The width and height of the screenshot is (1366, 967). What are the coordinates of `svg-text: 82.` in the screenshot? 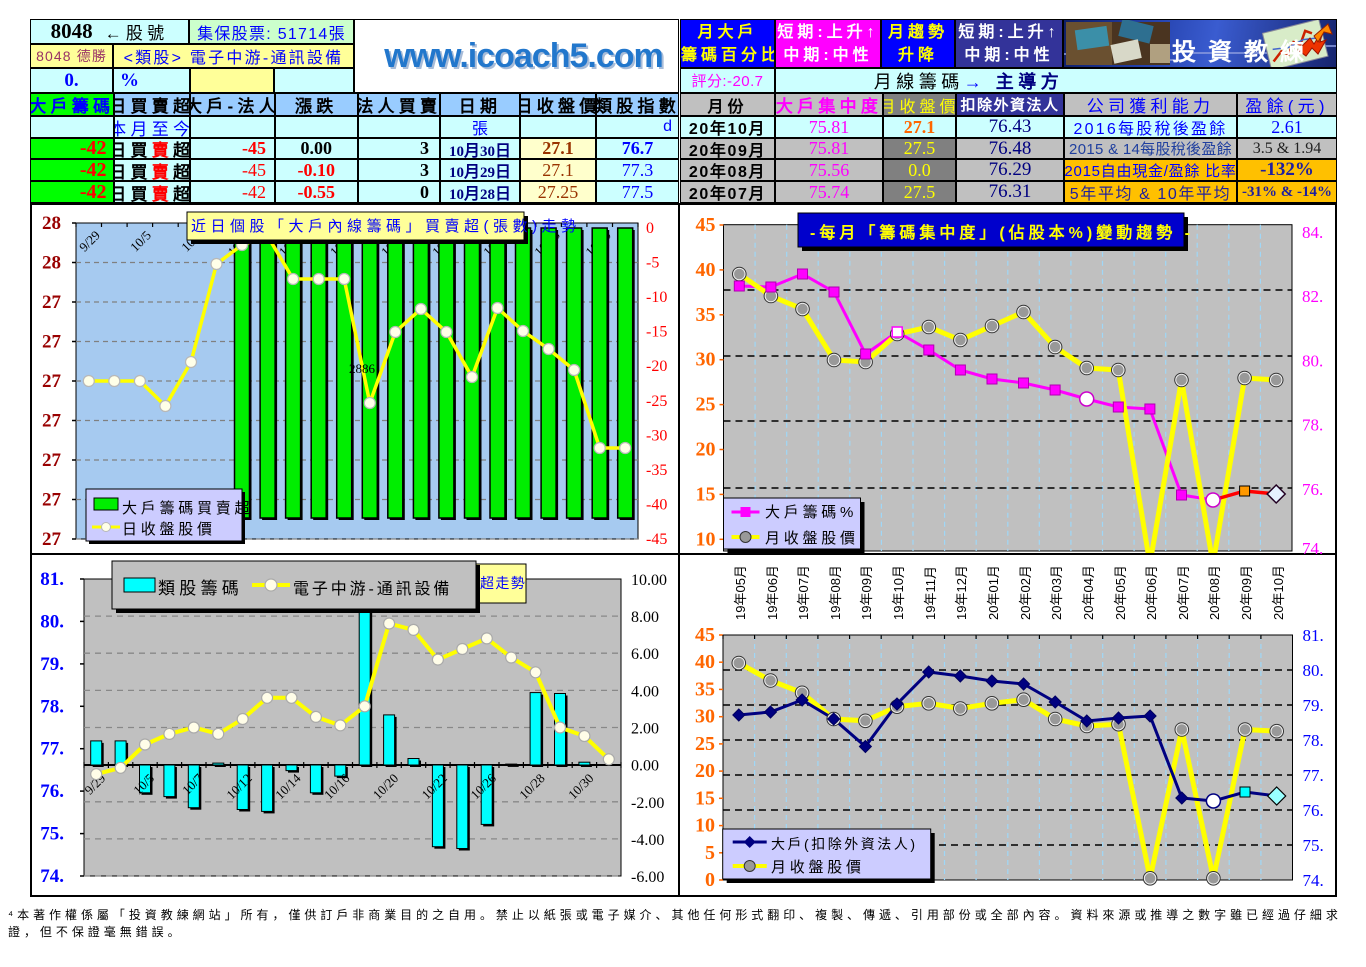 It's located at (1312, 296).